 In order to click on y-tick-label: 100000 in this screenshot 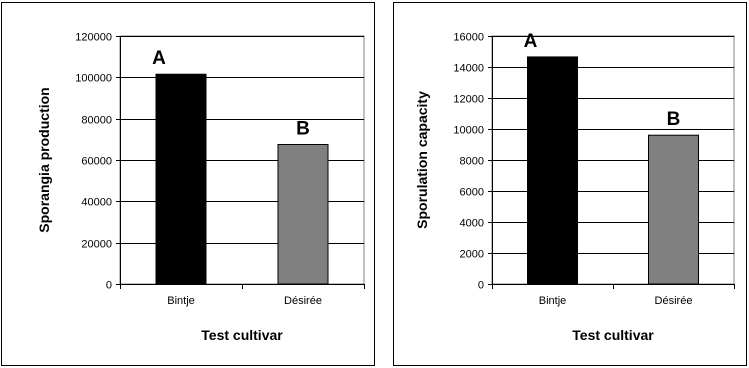, I will do `click(93, 79)`.